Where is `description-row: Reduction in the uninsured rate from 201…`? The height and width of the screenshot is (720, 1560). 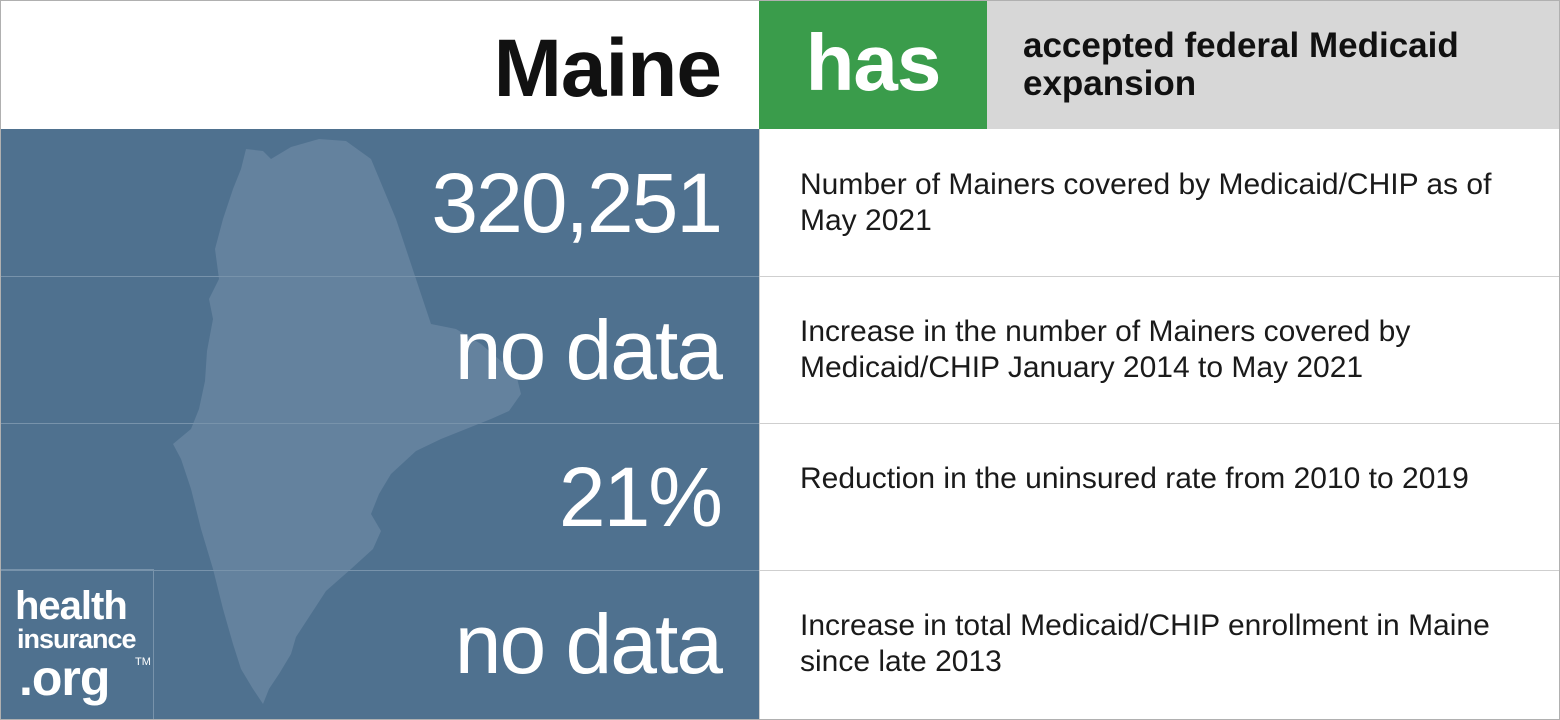 description-row: Reduction in the uninsured rate from 201… is located at coordinates (1159, 497).